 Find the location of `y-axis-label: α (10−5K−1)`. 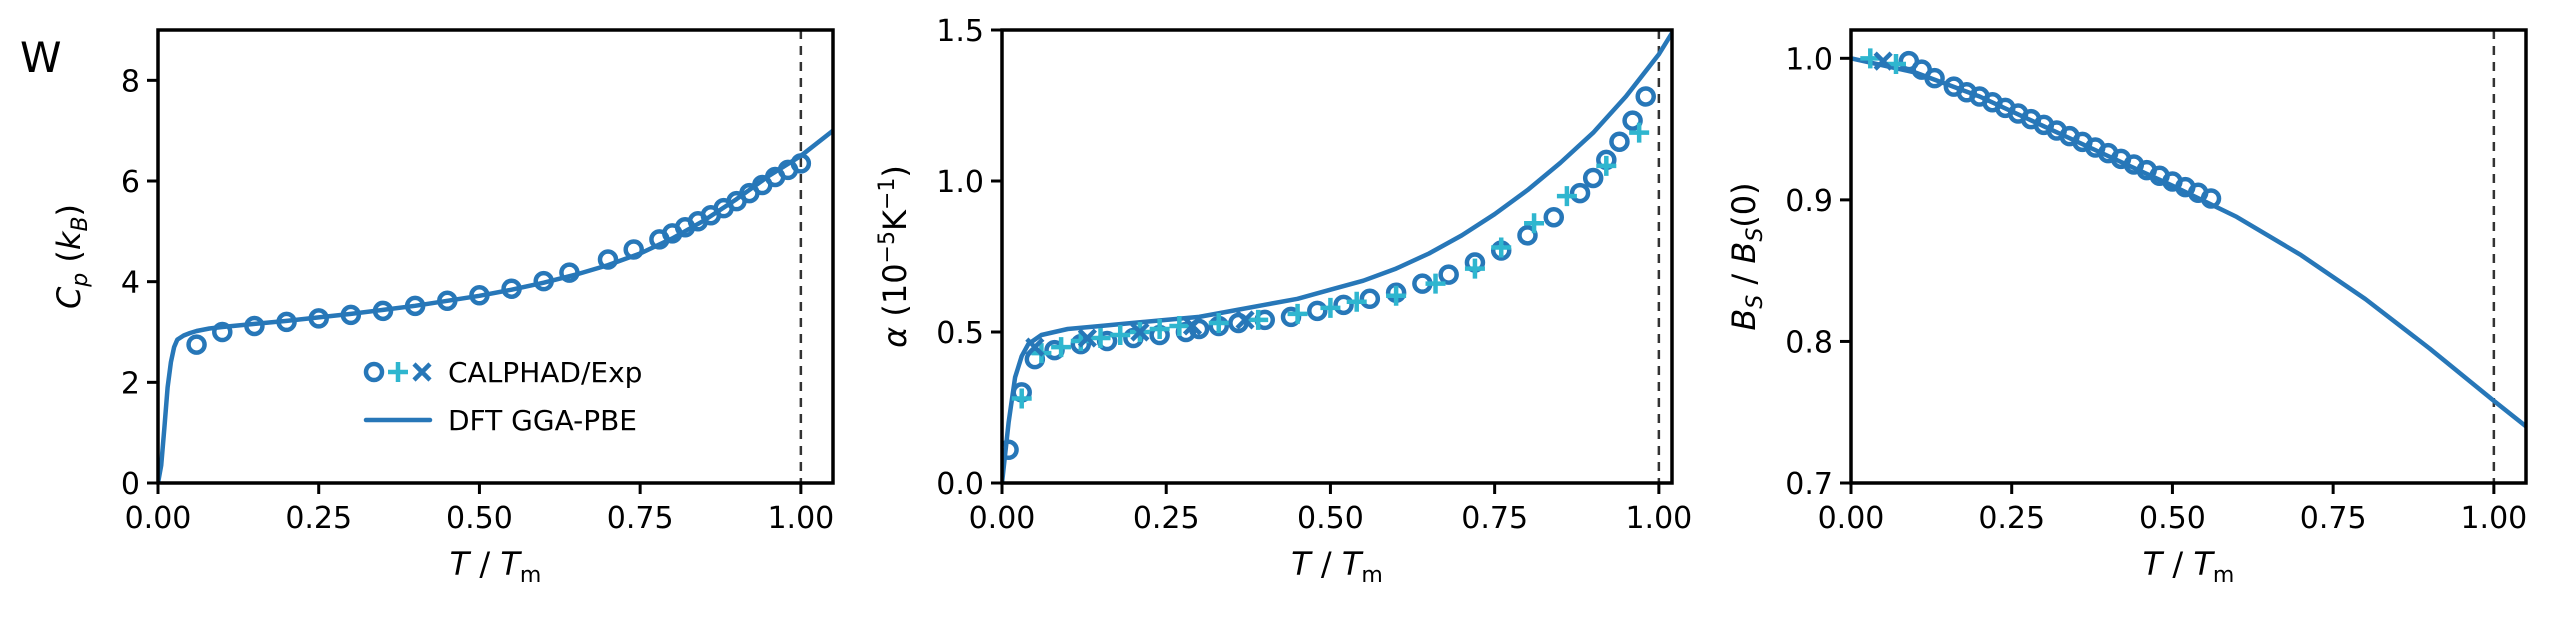

y-axis-label: α (10−5K−1) is located at coordinates (894, 256).